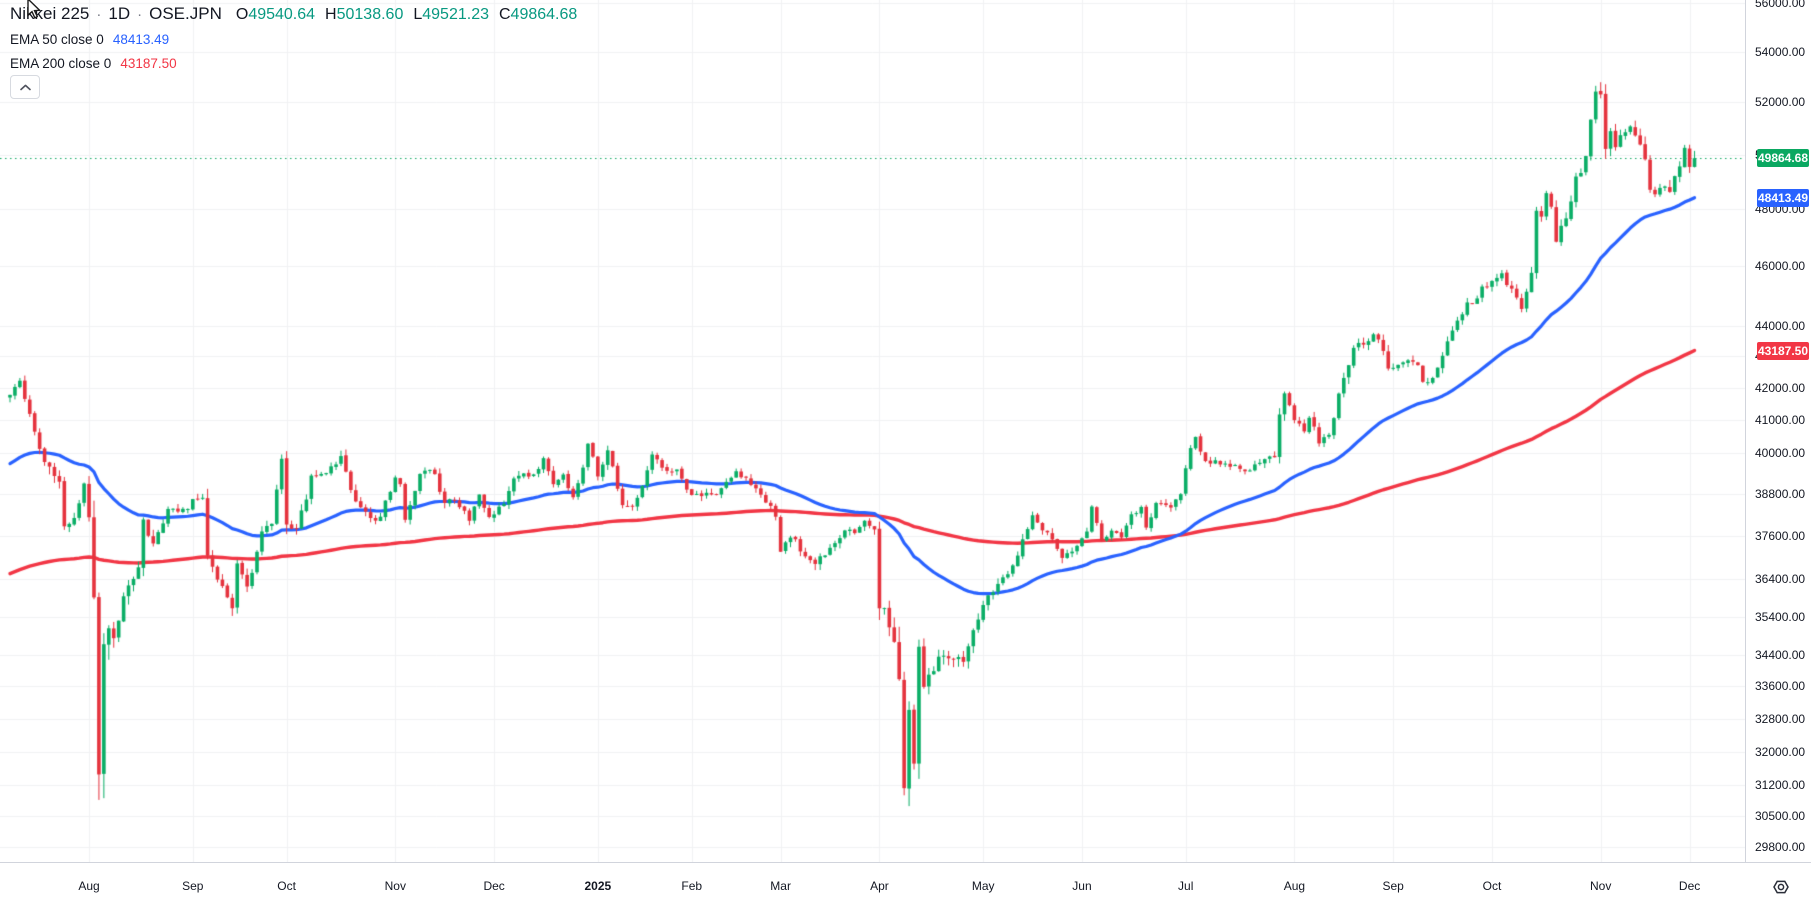 Image resolution: width=1811 pixels, height=903 pixels. What do you see at coordinates (34, 9) in the screenshot?
I see `mouse-cursor-icon` at bounding box center [34, 9].